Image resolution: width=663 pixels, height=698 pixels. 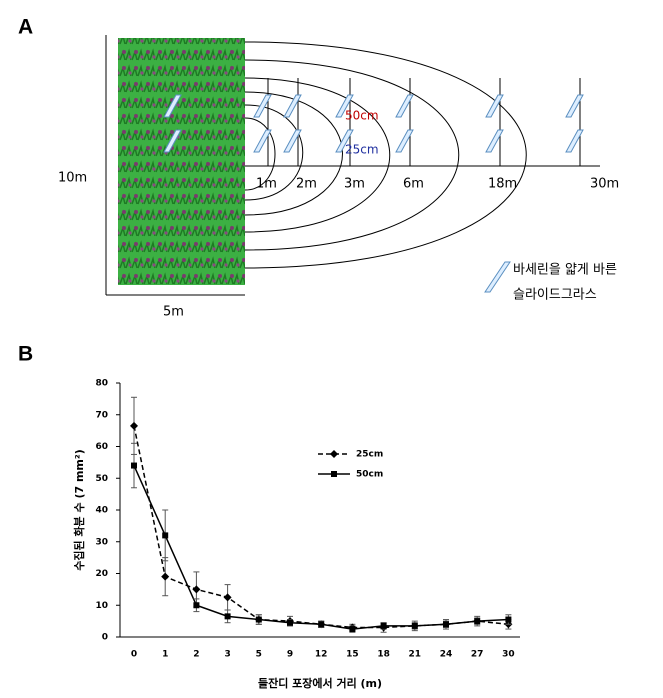 I want to click on y-axis-title: 수집된 화분 수 (7 mm²), so click(x=79, y=510).